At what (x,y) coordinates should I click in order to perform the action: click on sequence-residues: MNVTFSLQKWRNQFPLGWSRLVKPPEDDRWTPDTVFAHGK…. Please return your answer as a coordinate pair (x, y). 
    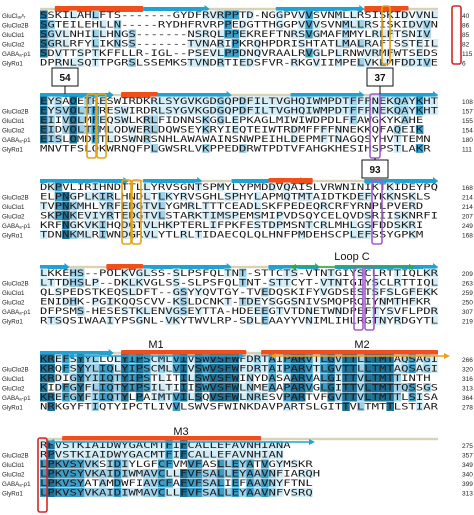
    Looking at the image, I should click on (235, 149).